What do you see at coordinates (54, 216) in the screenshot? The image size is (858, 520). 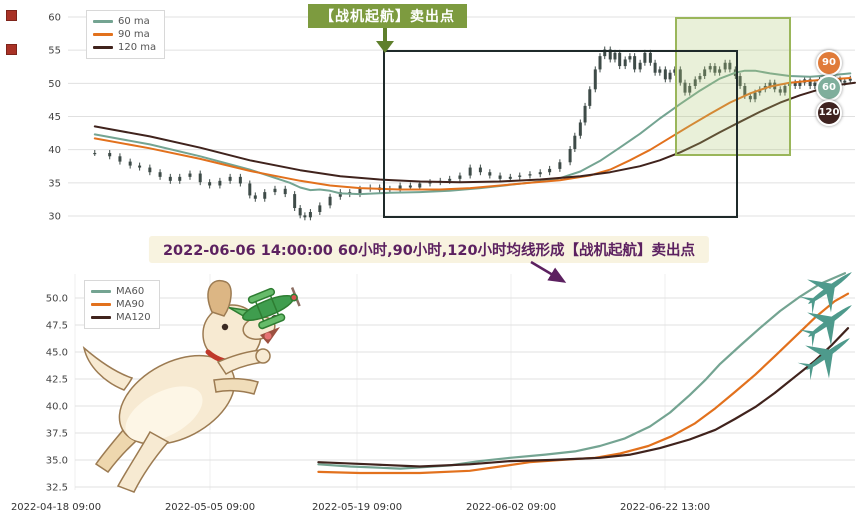 I see `y-tick-label: 30` at bounding box center [54, 216].